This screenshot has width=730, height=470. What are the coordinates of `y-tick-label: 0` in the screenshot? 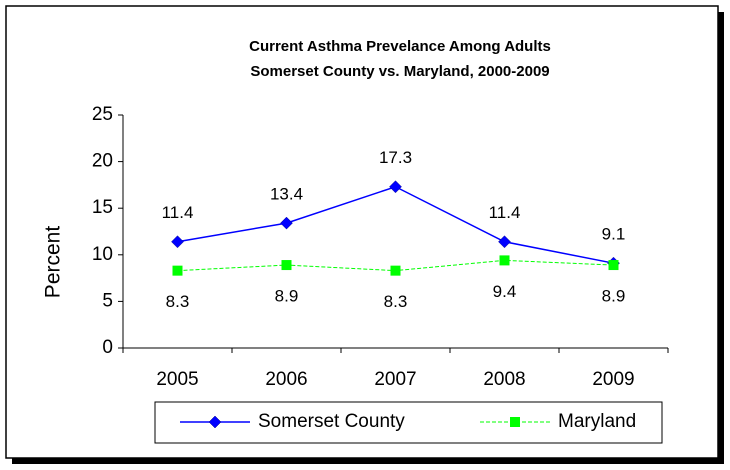 It's located at (107, 347).